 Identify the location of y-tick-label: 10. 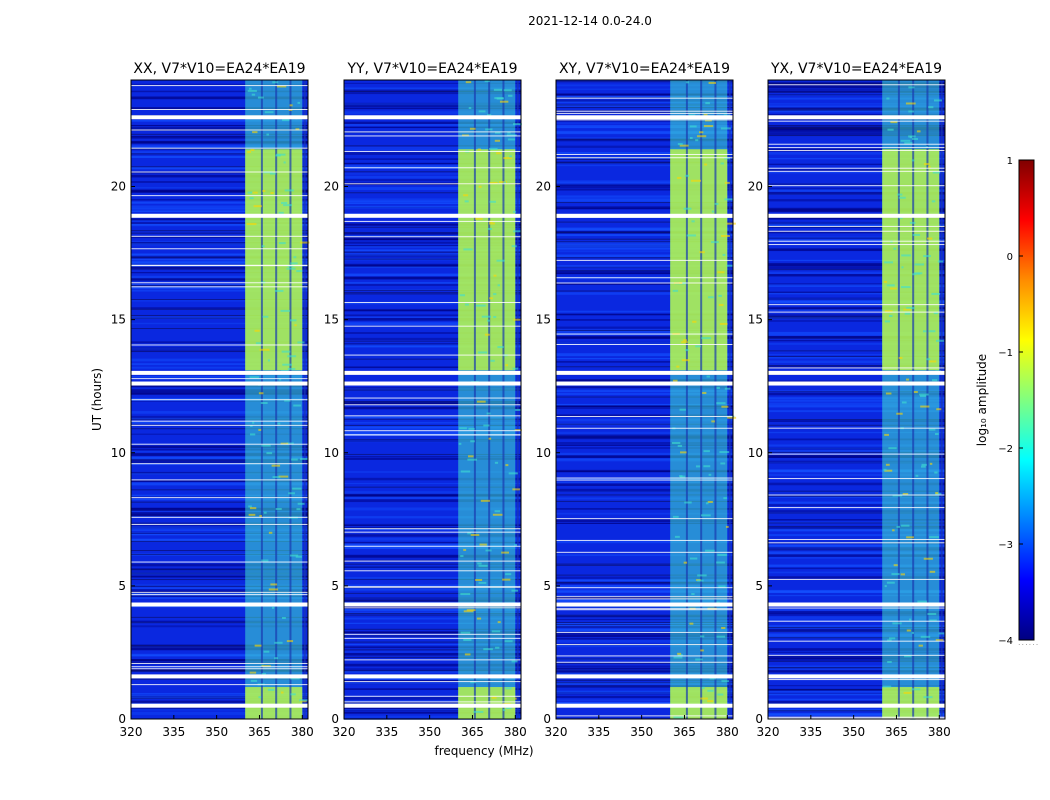
(331, 453).